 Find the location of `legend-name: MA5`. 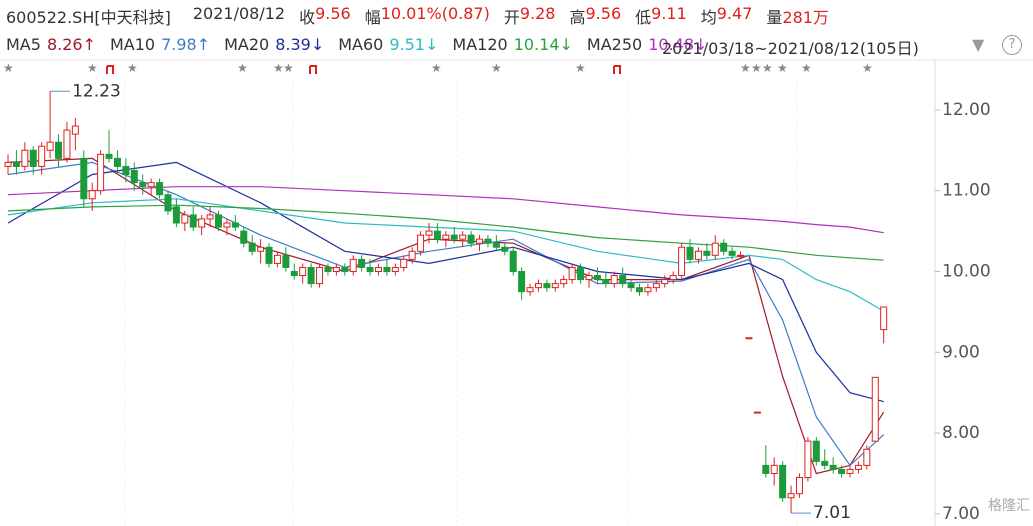

legend-name: MA5 is located at coordinates (23, 44).